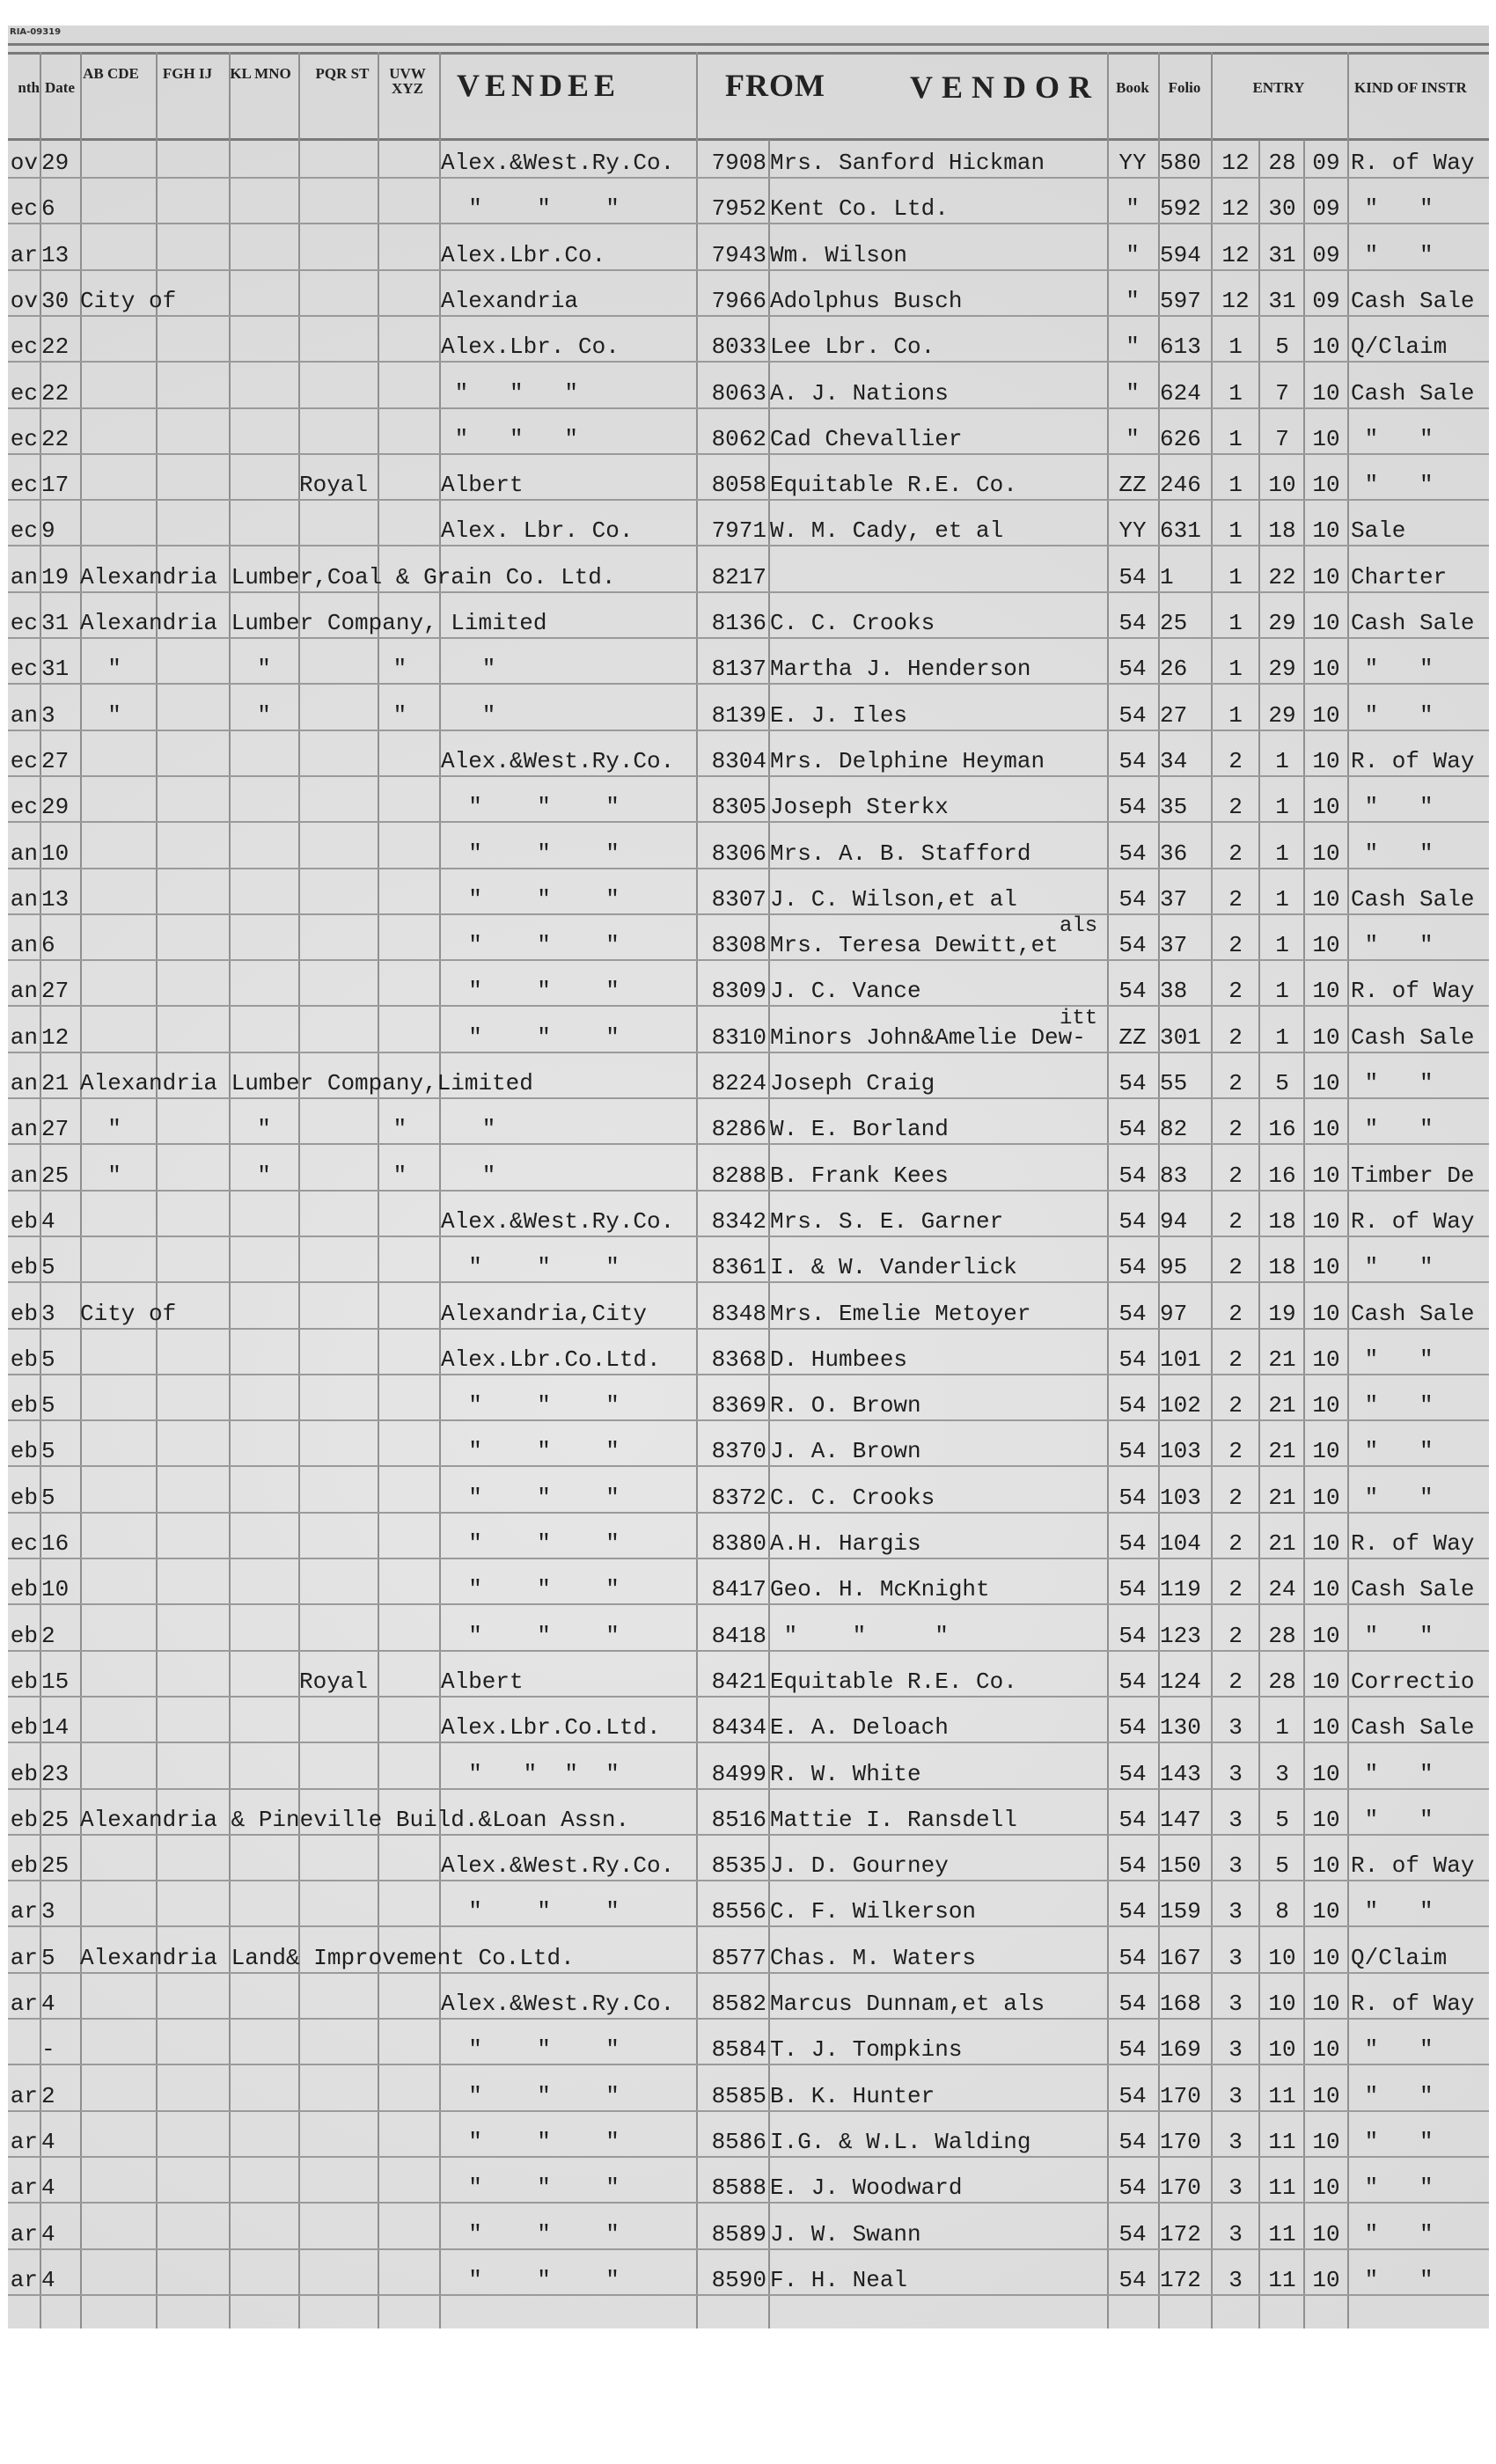 This screenshot has width=1496, height=2464. Describe the element at coordinates (1180, 255) in the screenshot. I see `folio: 594` at that location.